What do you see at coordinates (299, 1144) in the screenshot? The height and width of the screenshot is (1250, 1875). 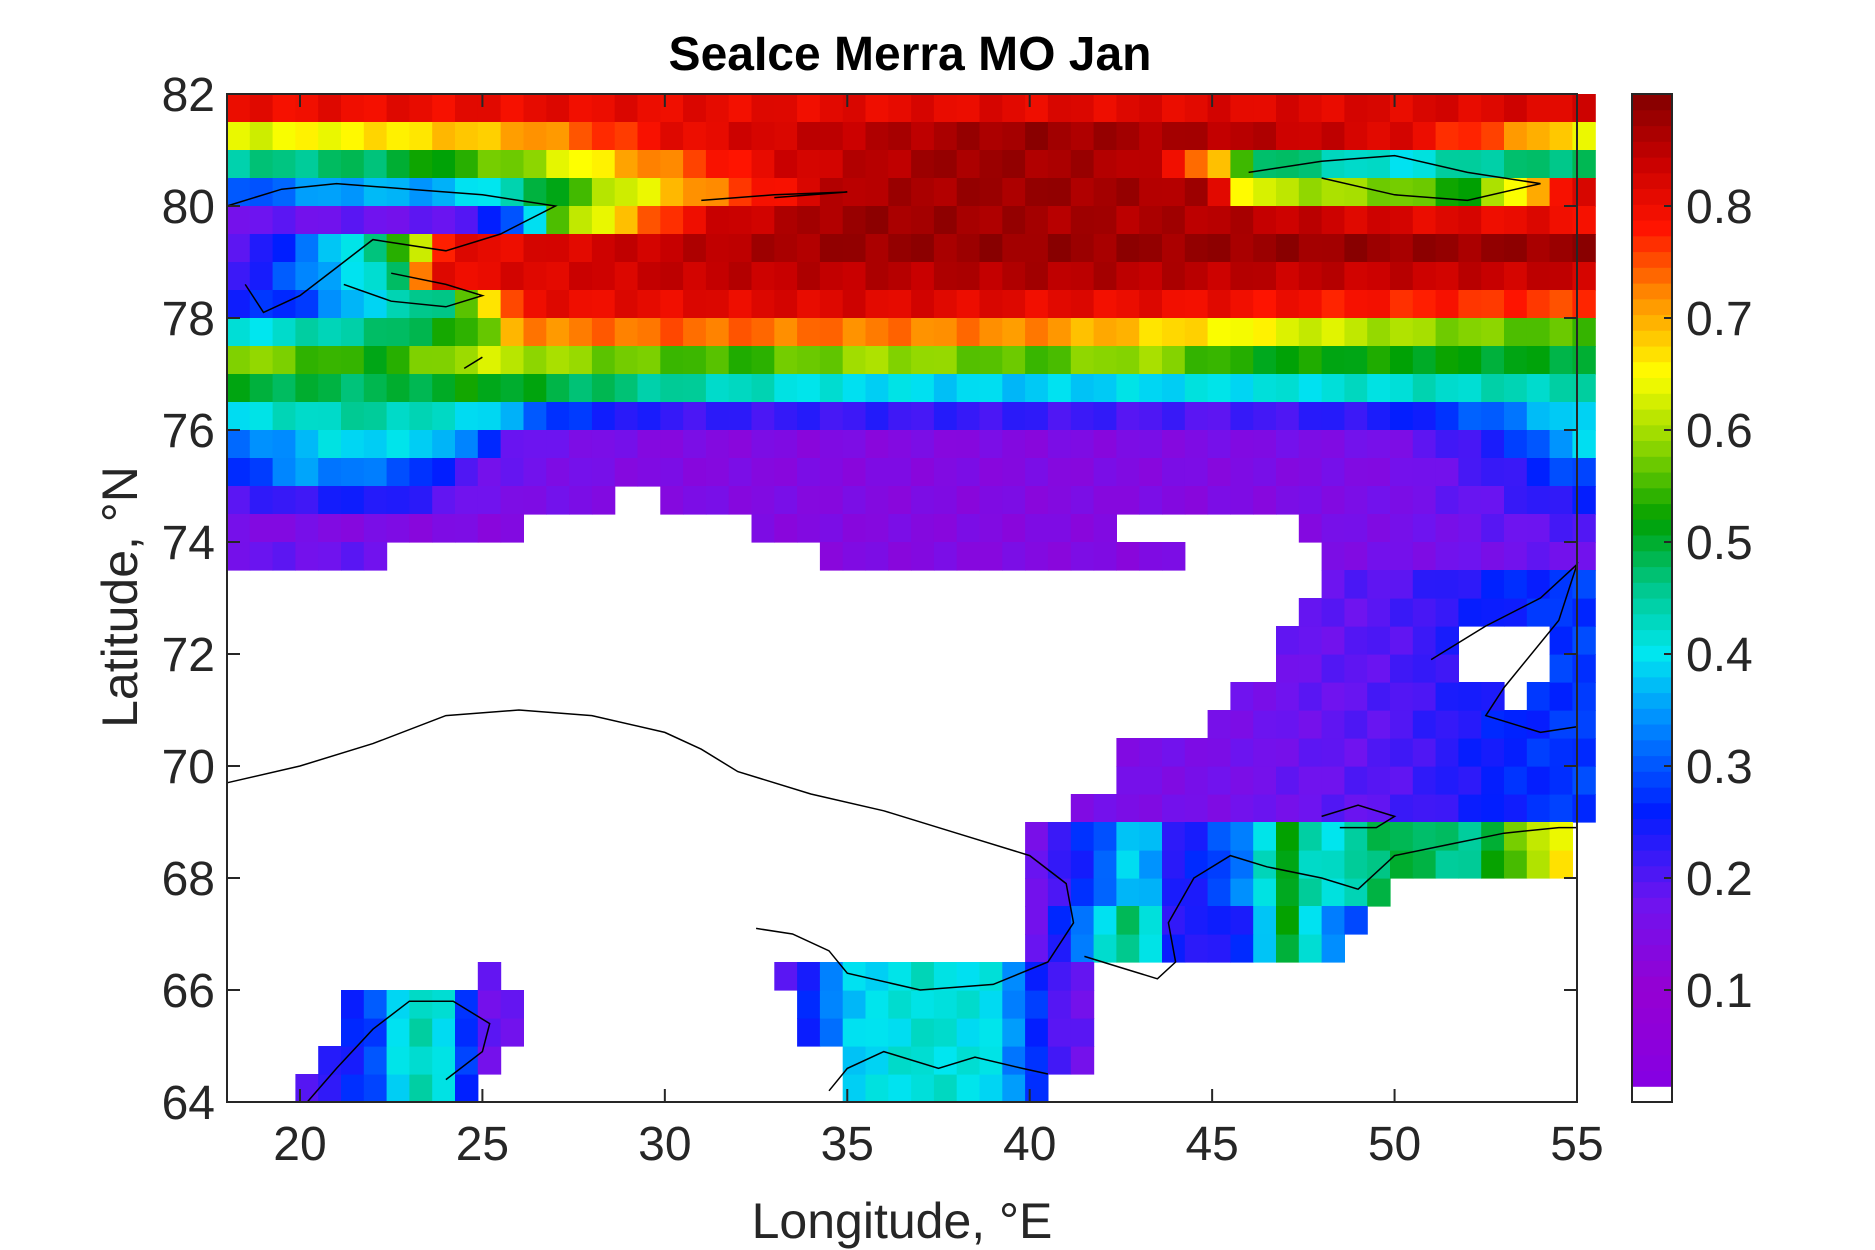 I see `x-tick-label: 20` at bounding box center [299, 1144].